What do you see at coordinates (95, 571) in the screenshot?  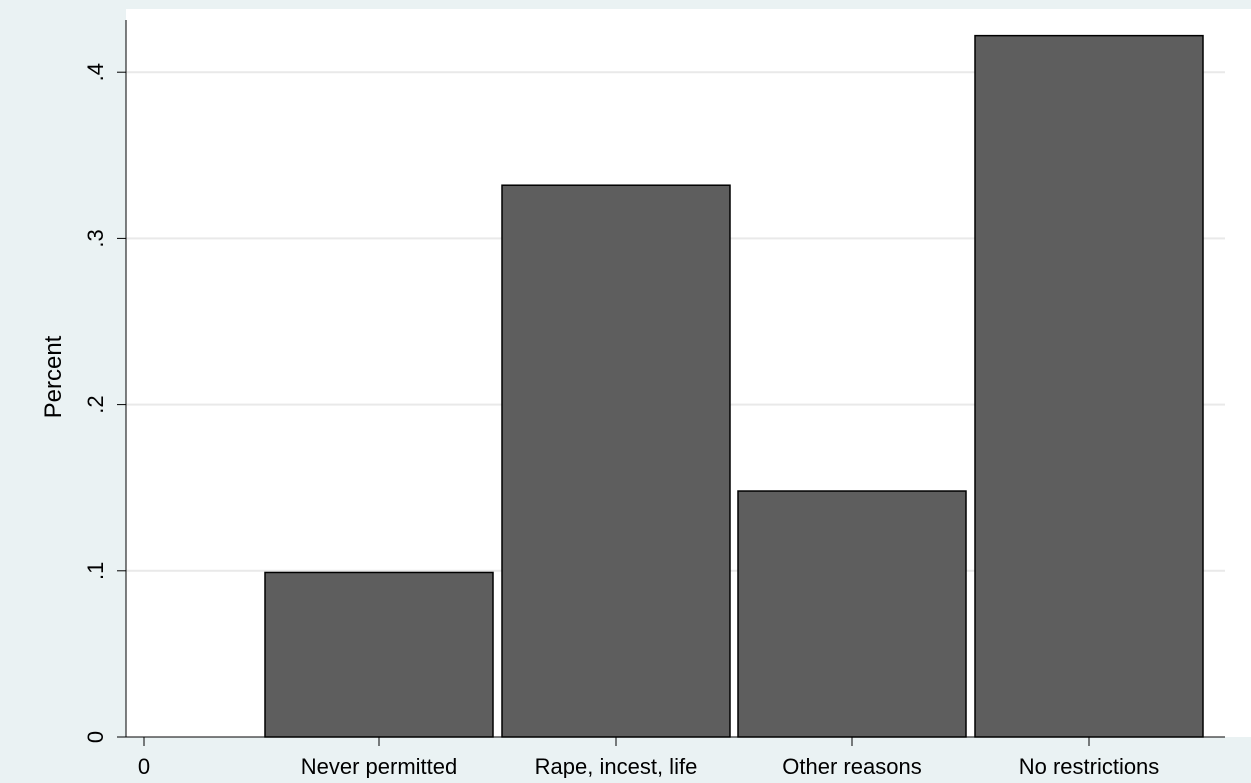 I see `y-tick-label: .1` at bounding box center [95, 571].